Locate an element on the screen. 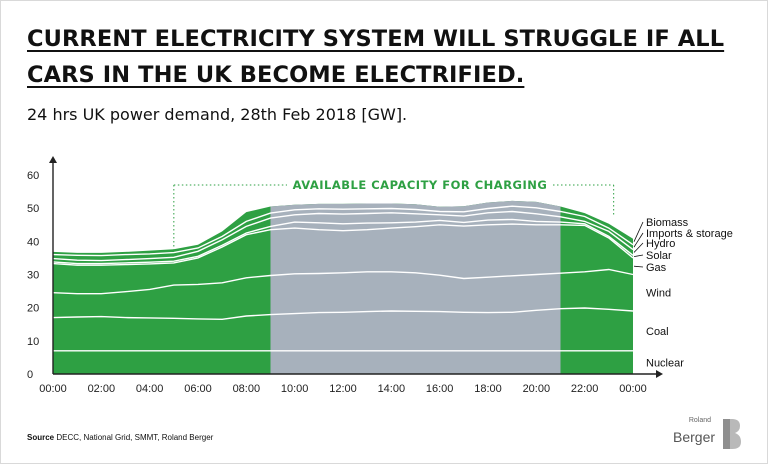 Image resolution: width=768 pixels, height=465 pixels. series-line-imports-storage is located at coordinates (343, 231).